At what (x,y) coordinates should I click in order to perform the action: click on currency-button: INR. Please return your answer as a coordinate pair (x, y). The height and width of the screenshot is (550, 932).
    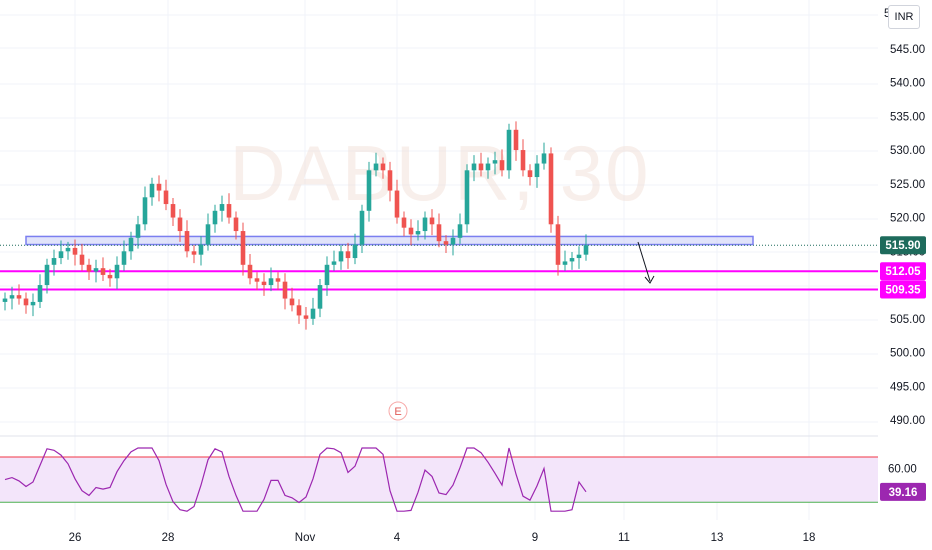
    Looking at the image, I should click on (904, 17).